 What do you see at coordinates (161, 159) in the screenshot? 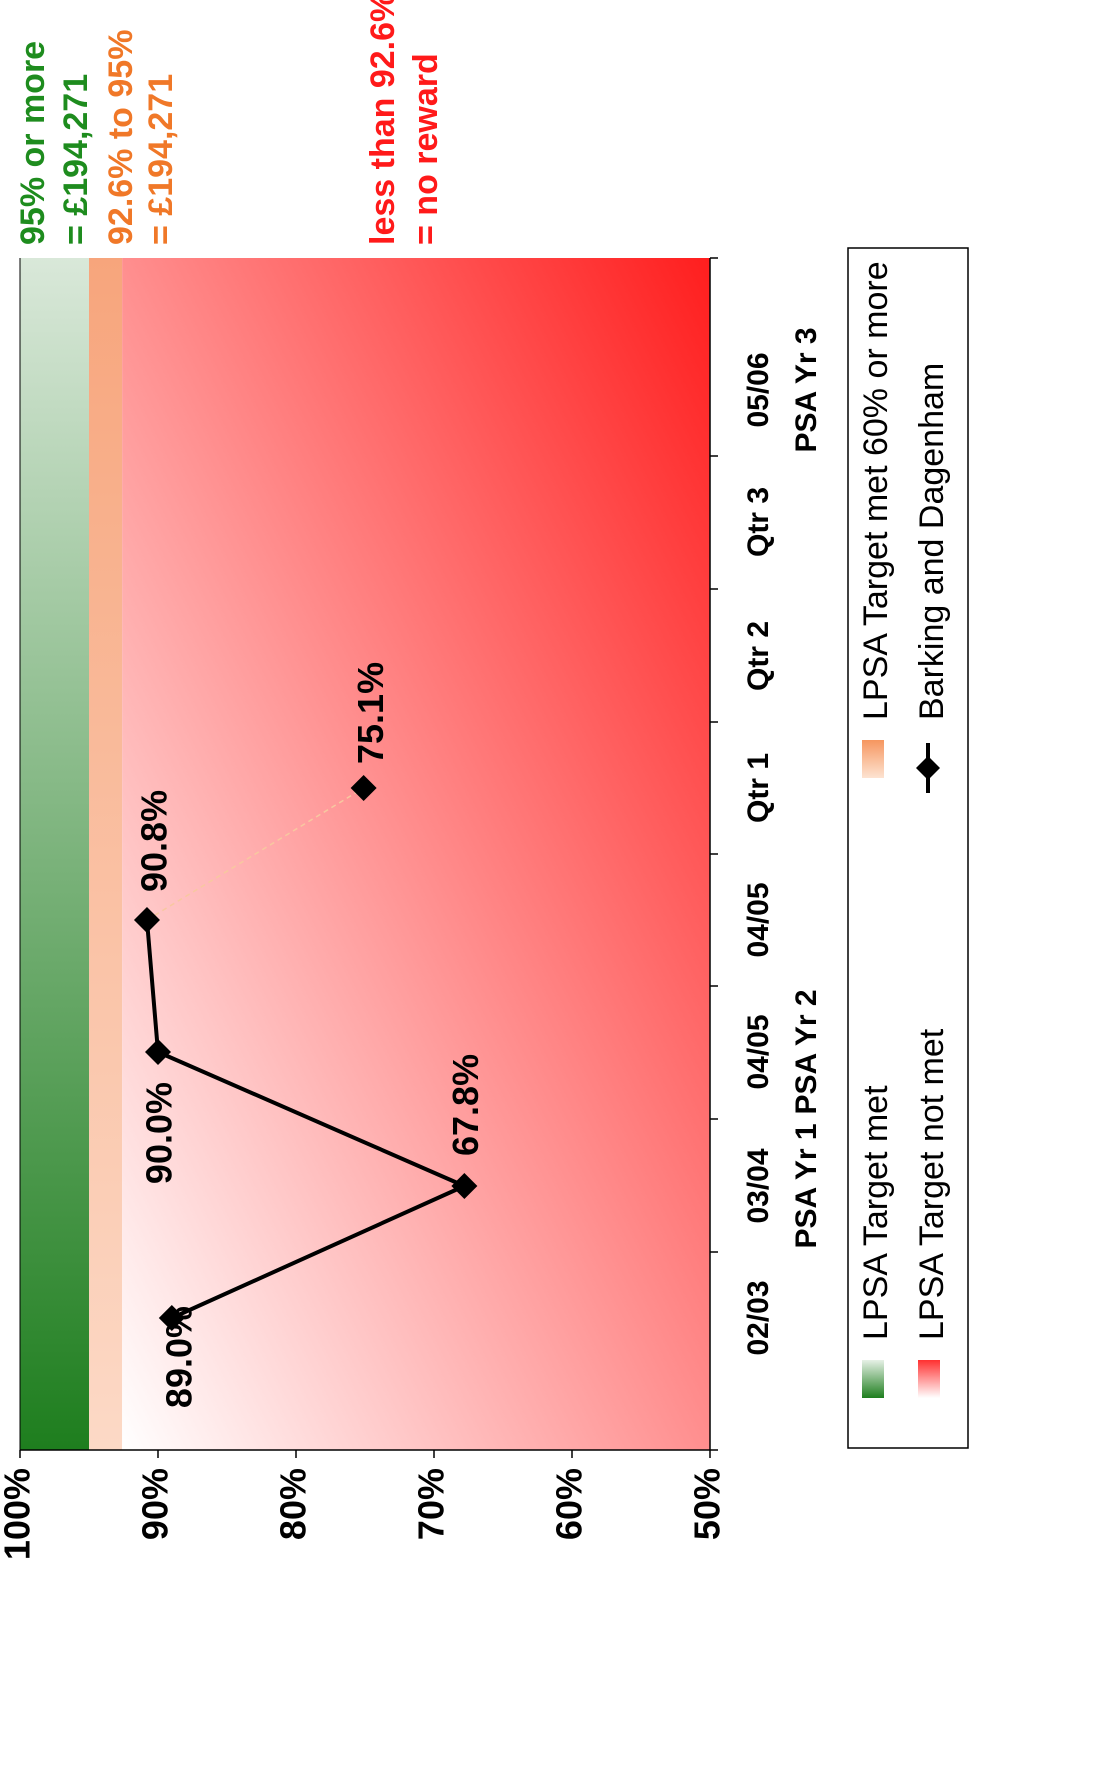
I see `threshold-1-line-1: = £194,271` at bounding box center [161, 159].